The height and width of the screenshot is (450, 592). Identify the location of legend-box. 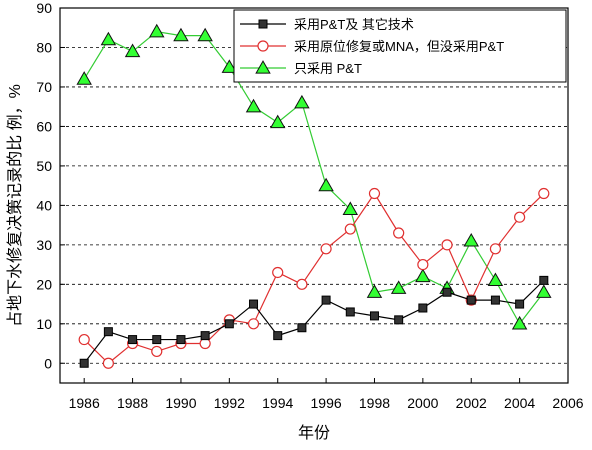
(400, 46).